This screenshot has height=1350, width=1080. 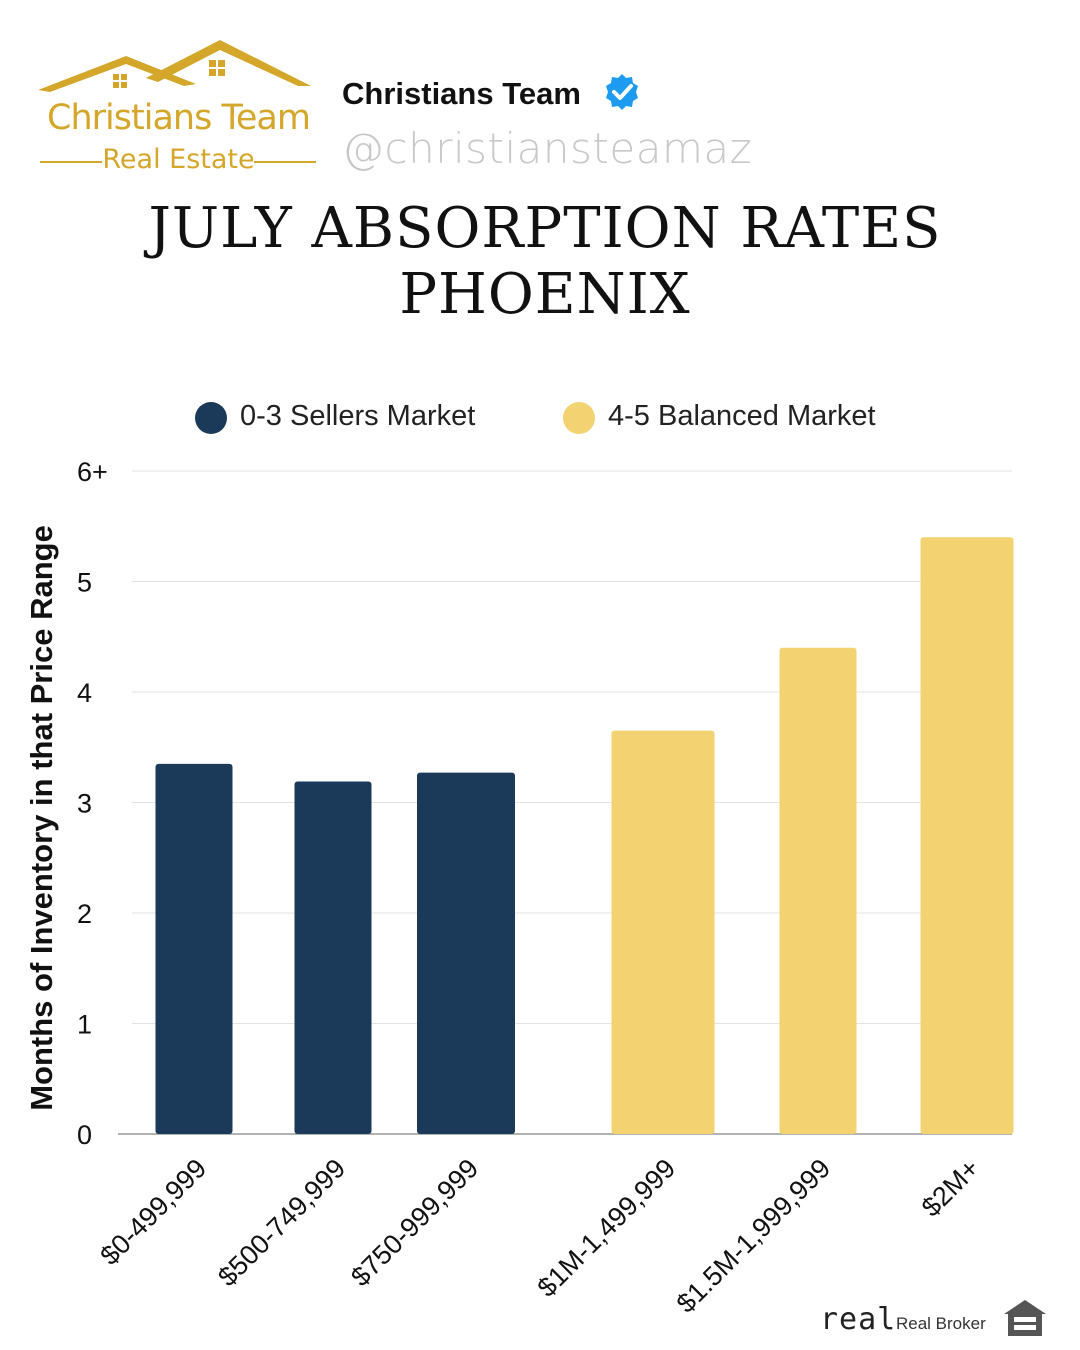 What do you see at coordinates (547, 148) in the screenshot?
I see `account-handle: @christiansteamaz` at bounding box center [547, 148].